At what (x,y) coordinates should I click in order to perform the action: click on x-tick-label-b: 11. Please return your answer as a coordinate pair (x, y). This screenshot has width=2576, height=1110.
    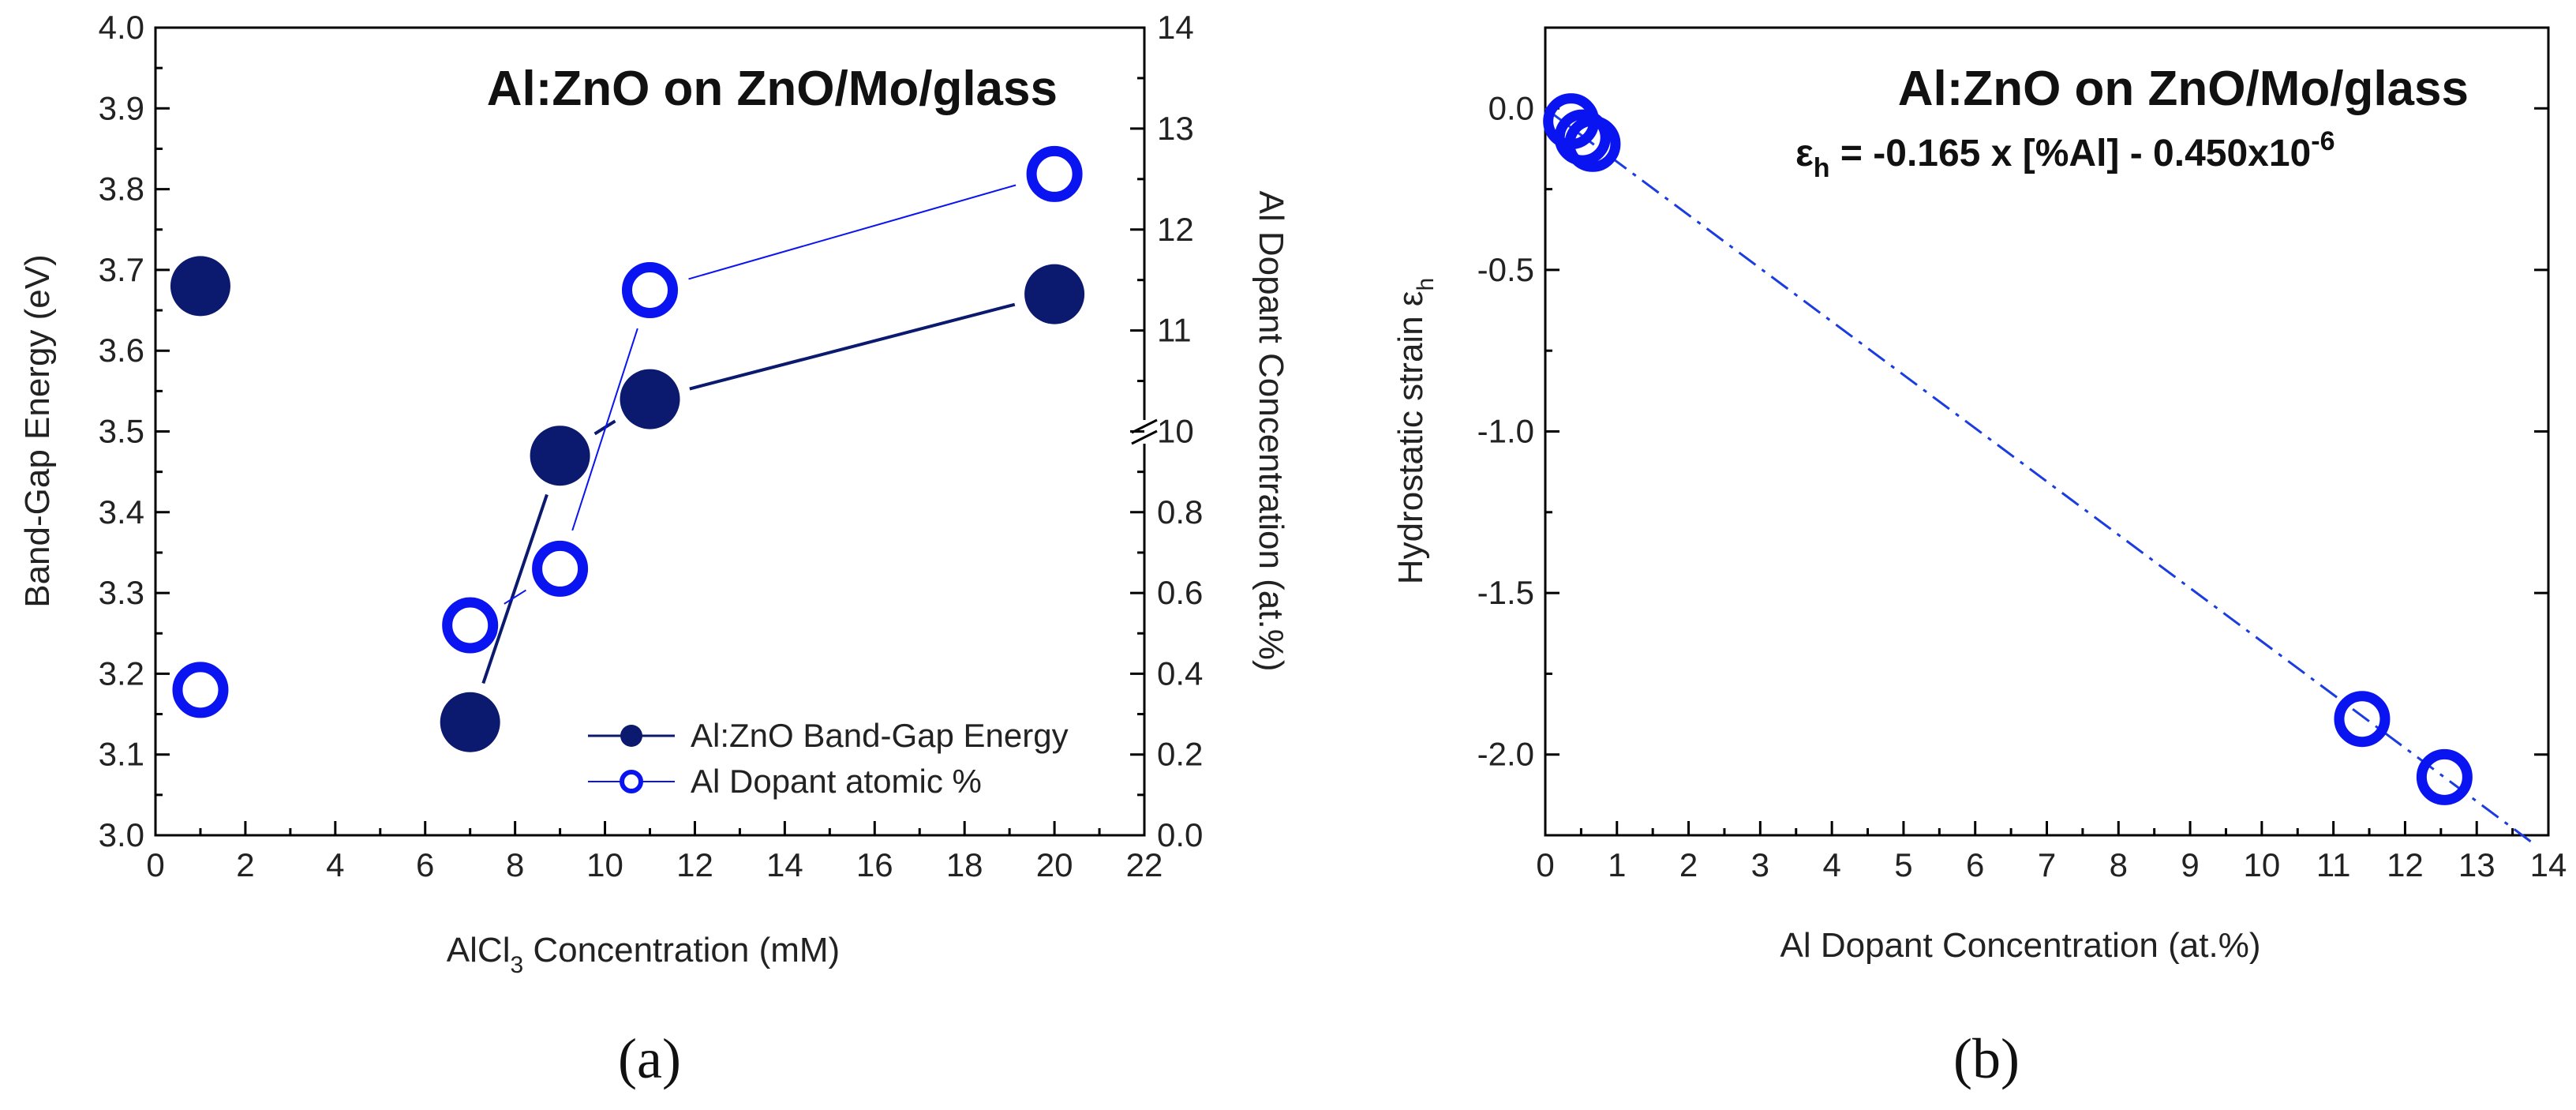
    Looking at the image, I should click on (2333, 864).